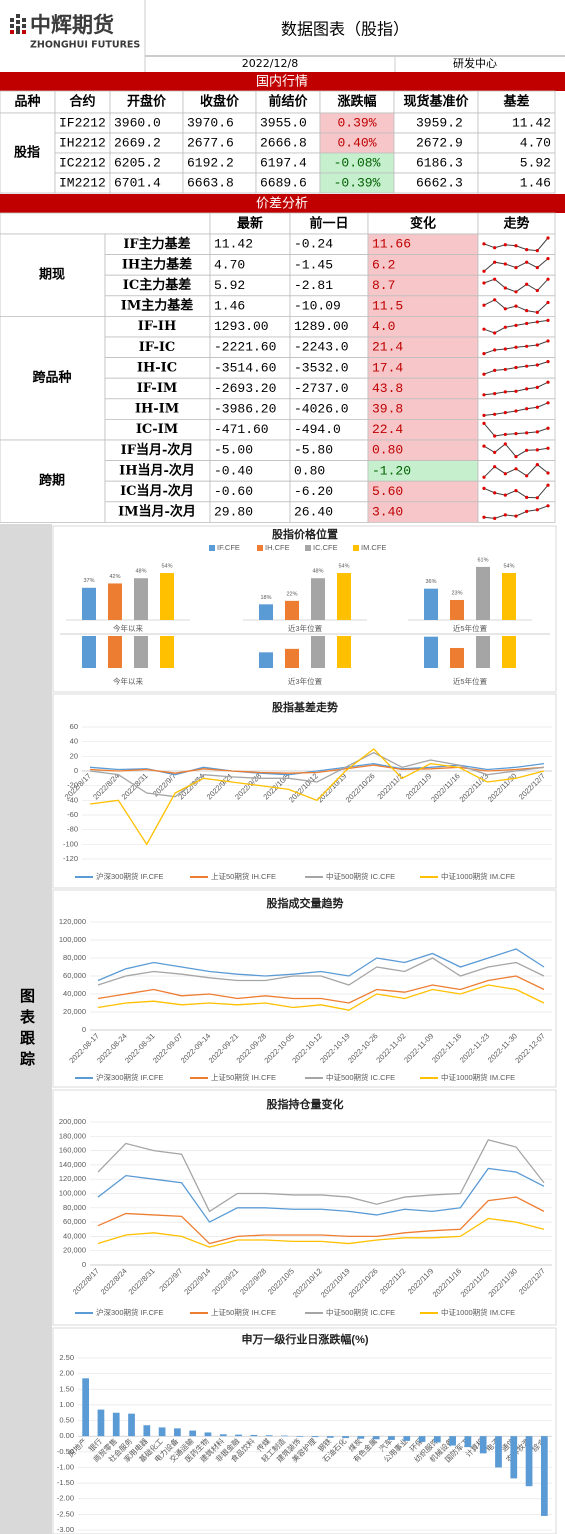  I want to click on logo-icon, so click(18, 24).